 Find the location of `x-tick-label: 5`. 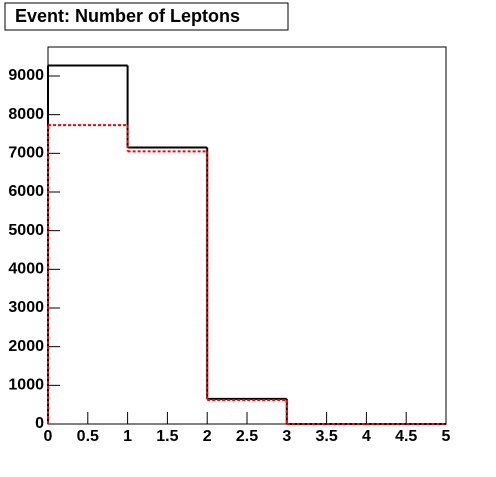

x-tick-label: 5 is located at coordinates (446, 436).